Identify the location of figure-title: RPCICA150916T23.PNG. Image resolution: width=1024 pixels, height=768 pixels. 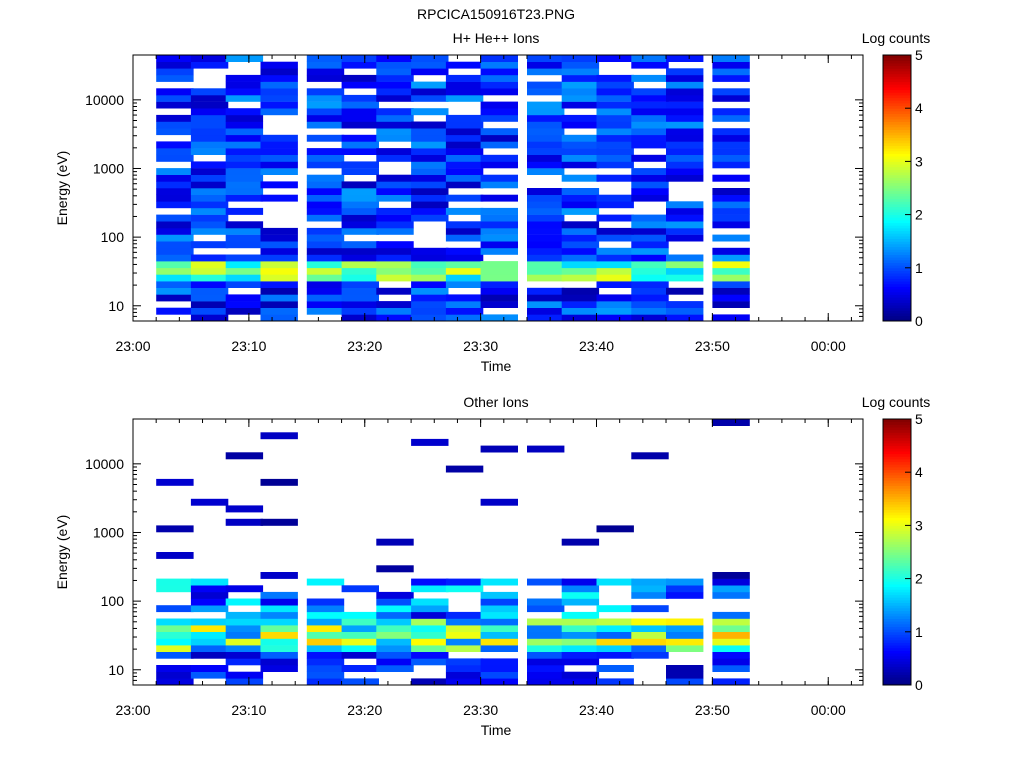
(496, 14).